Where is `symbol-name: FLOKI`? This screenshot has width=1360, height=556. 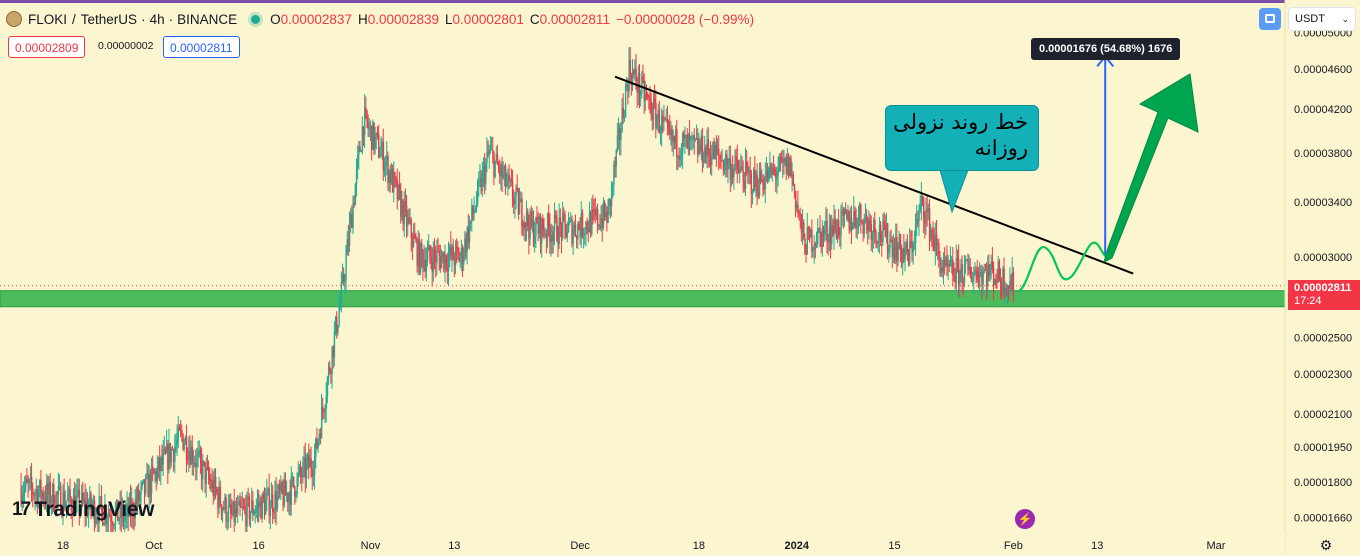
symbol-name: FLOKI is located at coordinates (48, 19).